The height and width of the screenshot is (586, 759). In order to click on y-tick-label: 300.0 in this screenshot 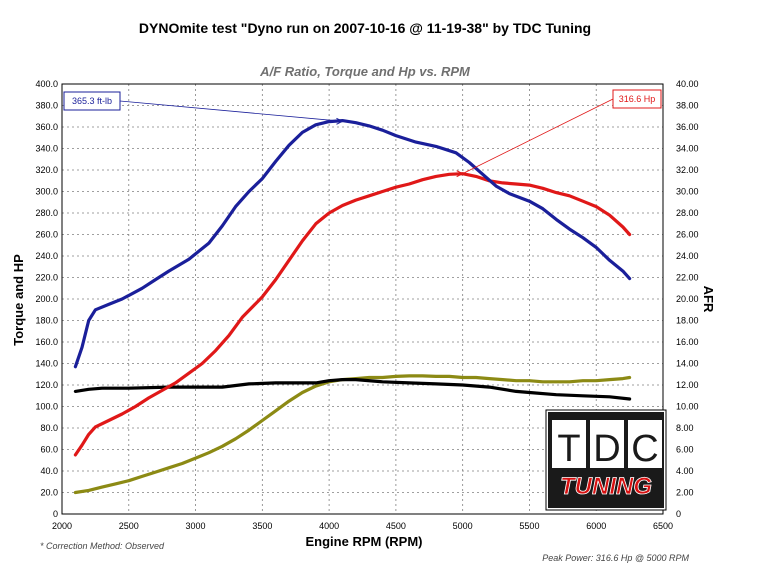, I will do `click(46, 192)`.